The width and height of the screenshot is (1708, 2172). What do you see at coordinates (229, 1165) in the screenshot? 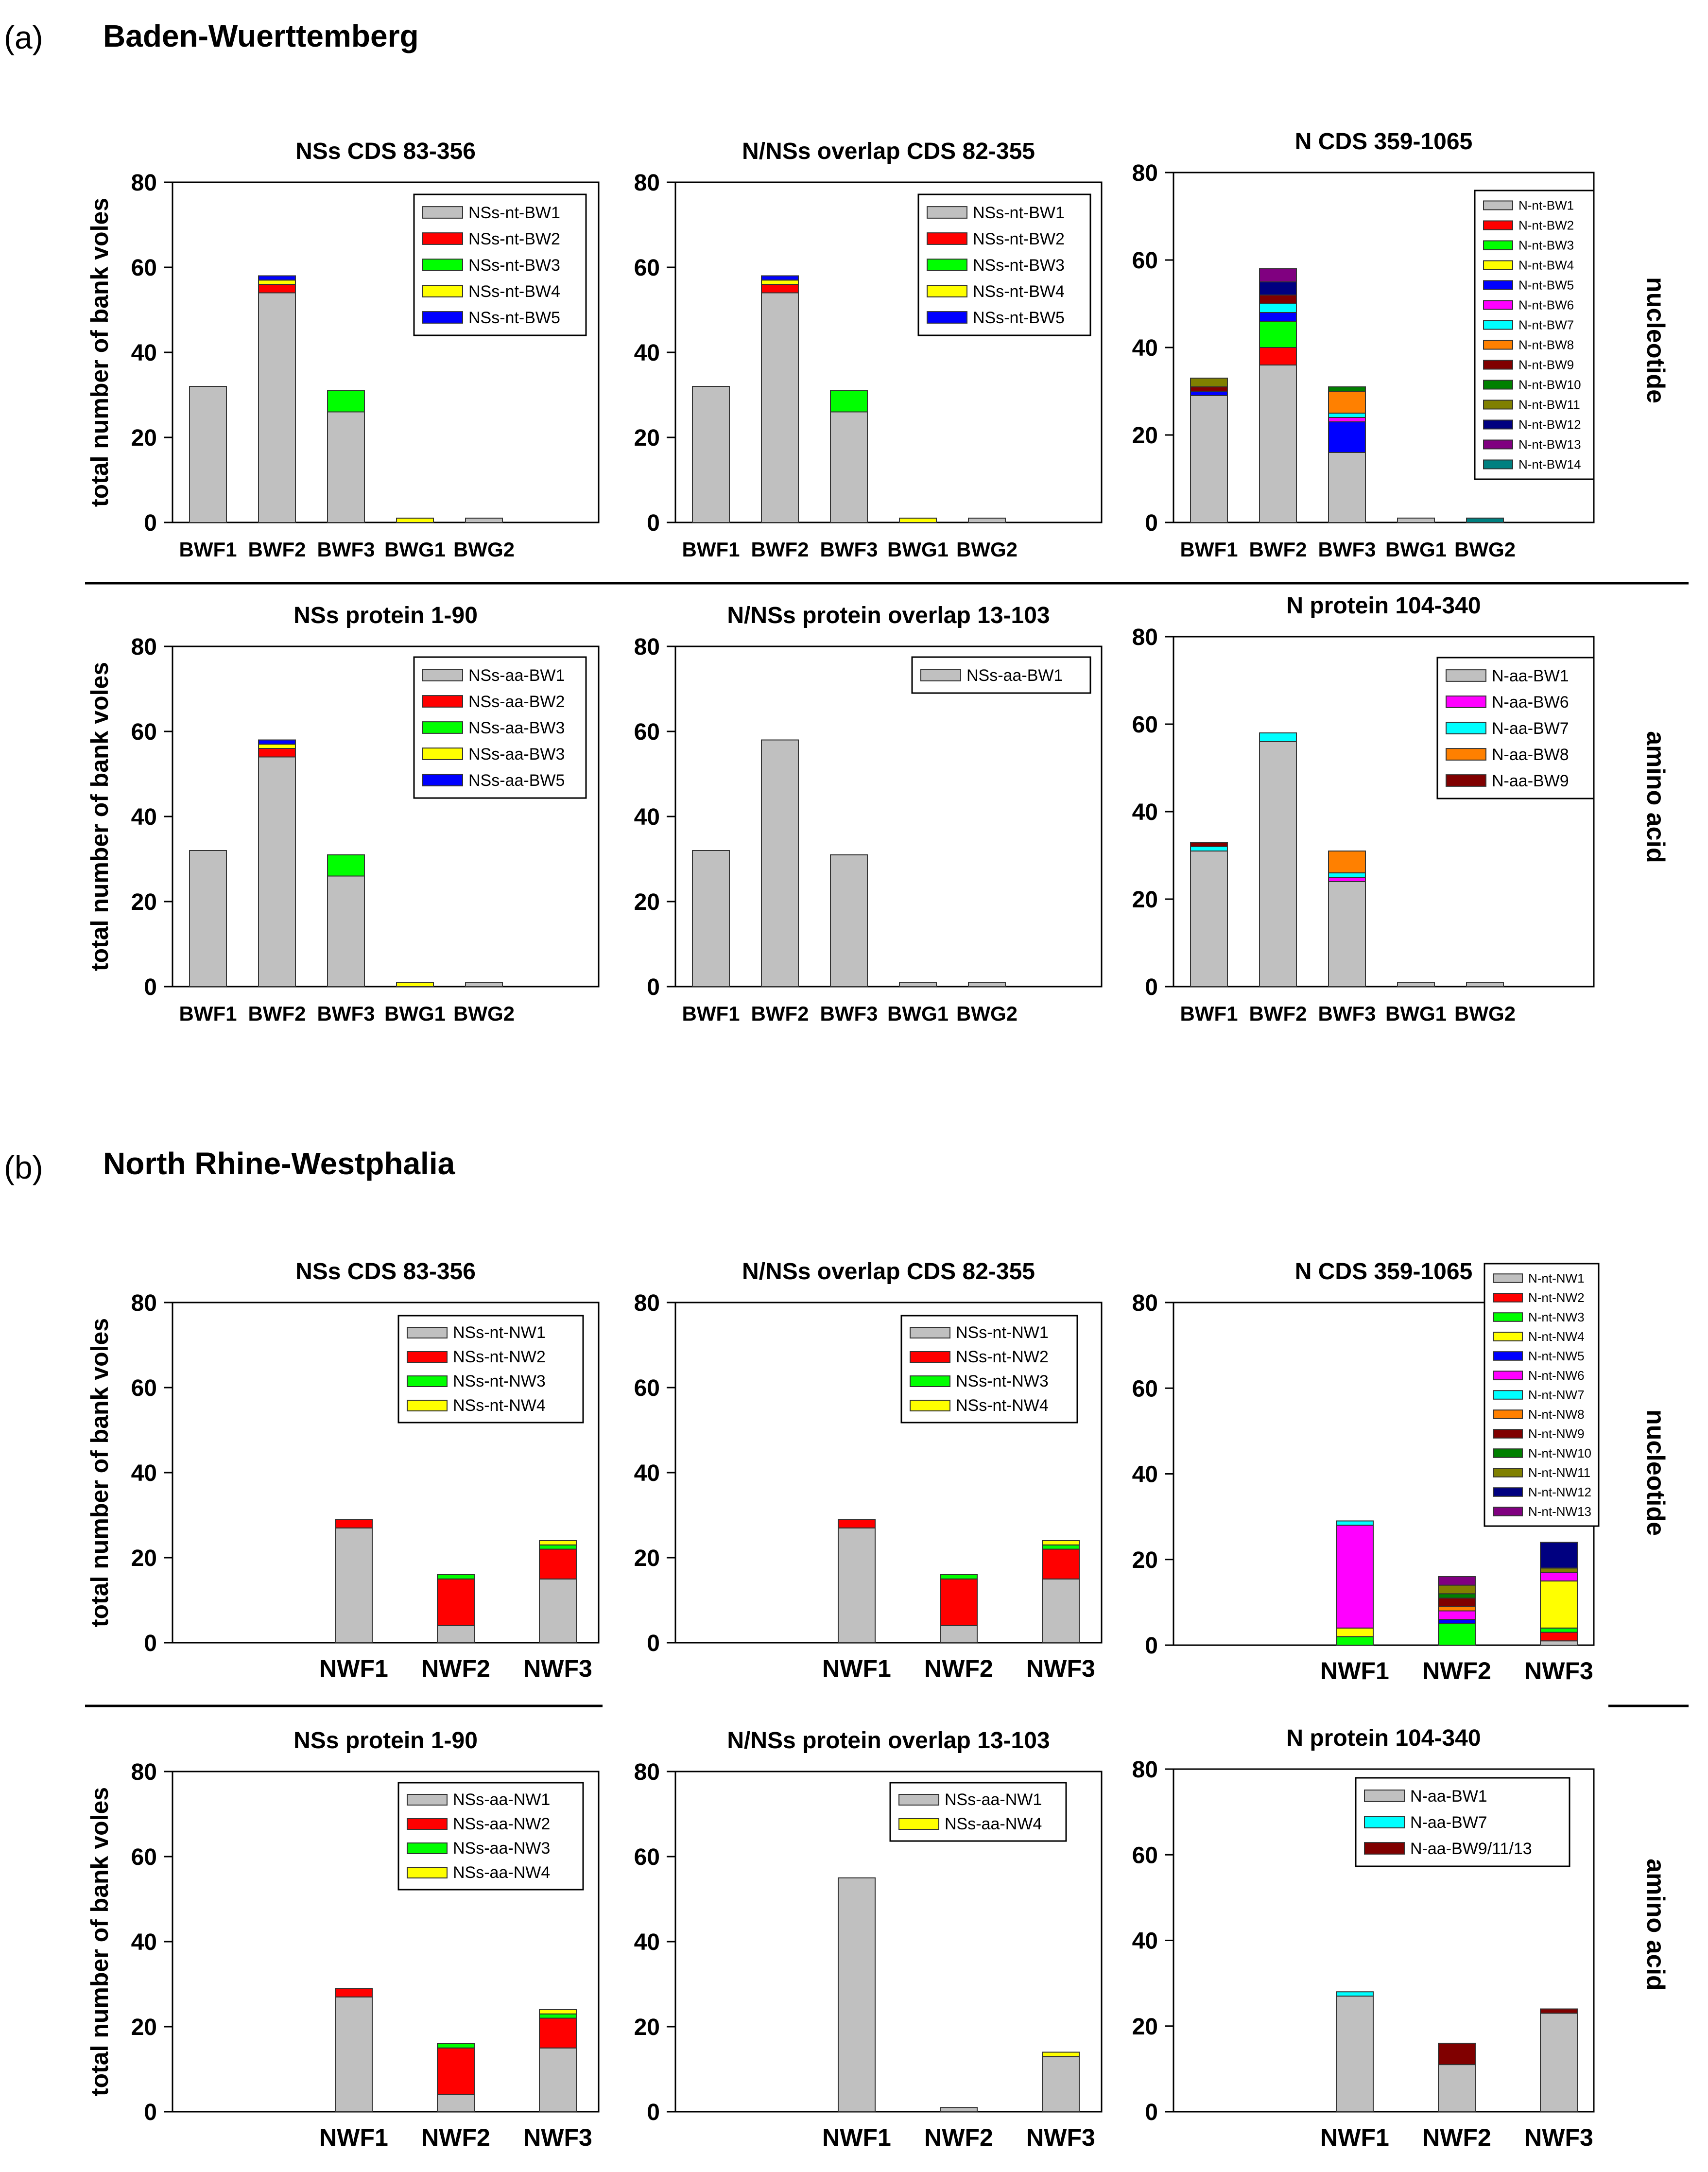
I see `panel-b-header: (b) North Rhine-Westphalia` at bounding box center [229, 1165].